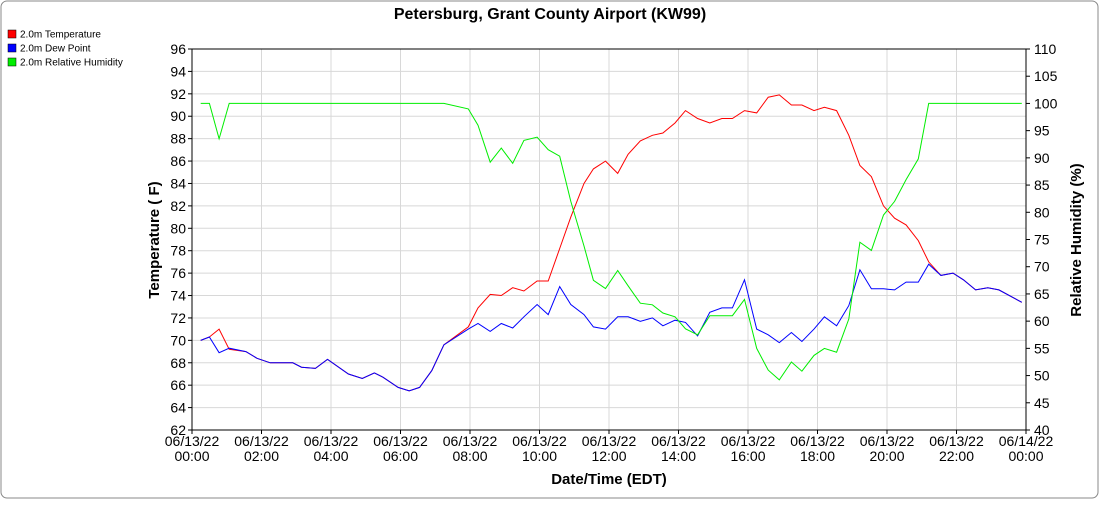 The height and width of the screenshot is (505, 1100). Describe the element at coordinates (817, 448) in the screenshot. I see `x-tick-label: 06/13/22 18:00` at that location.